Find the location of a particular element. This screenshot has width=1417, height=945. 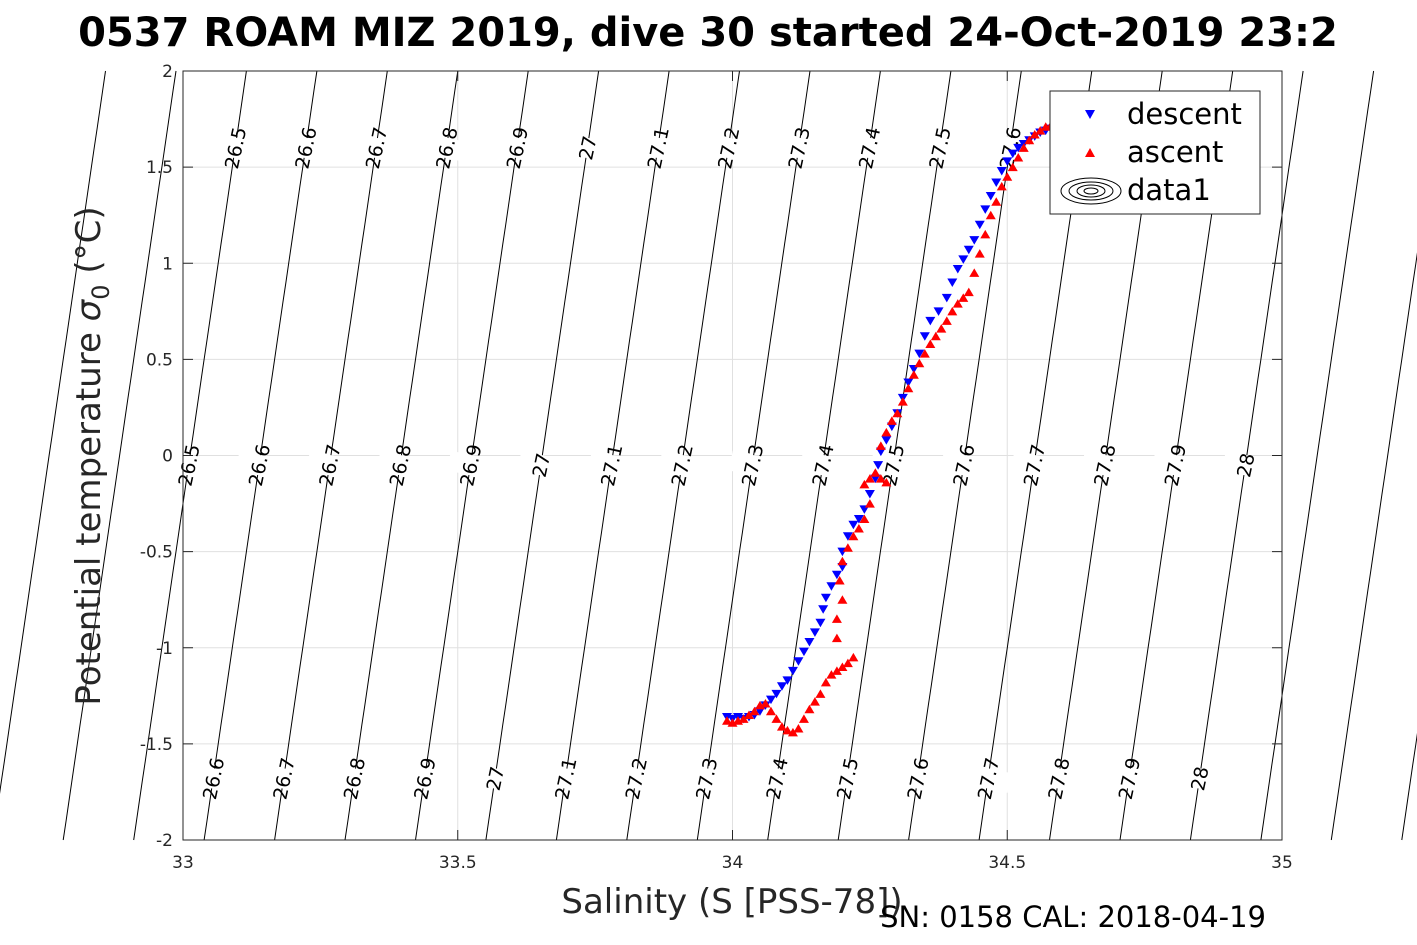

x-tick-label: 34.5 is located at coordinates (1007, 863).